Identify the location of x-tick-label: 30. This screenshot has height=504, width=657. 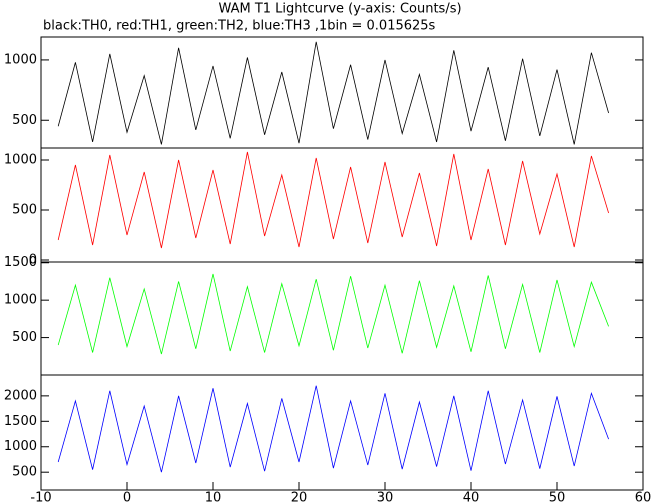
(385, 497).